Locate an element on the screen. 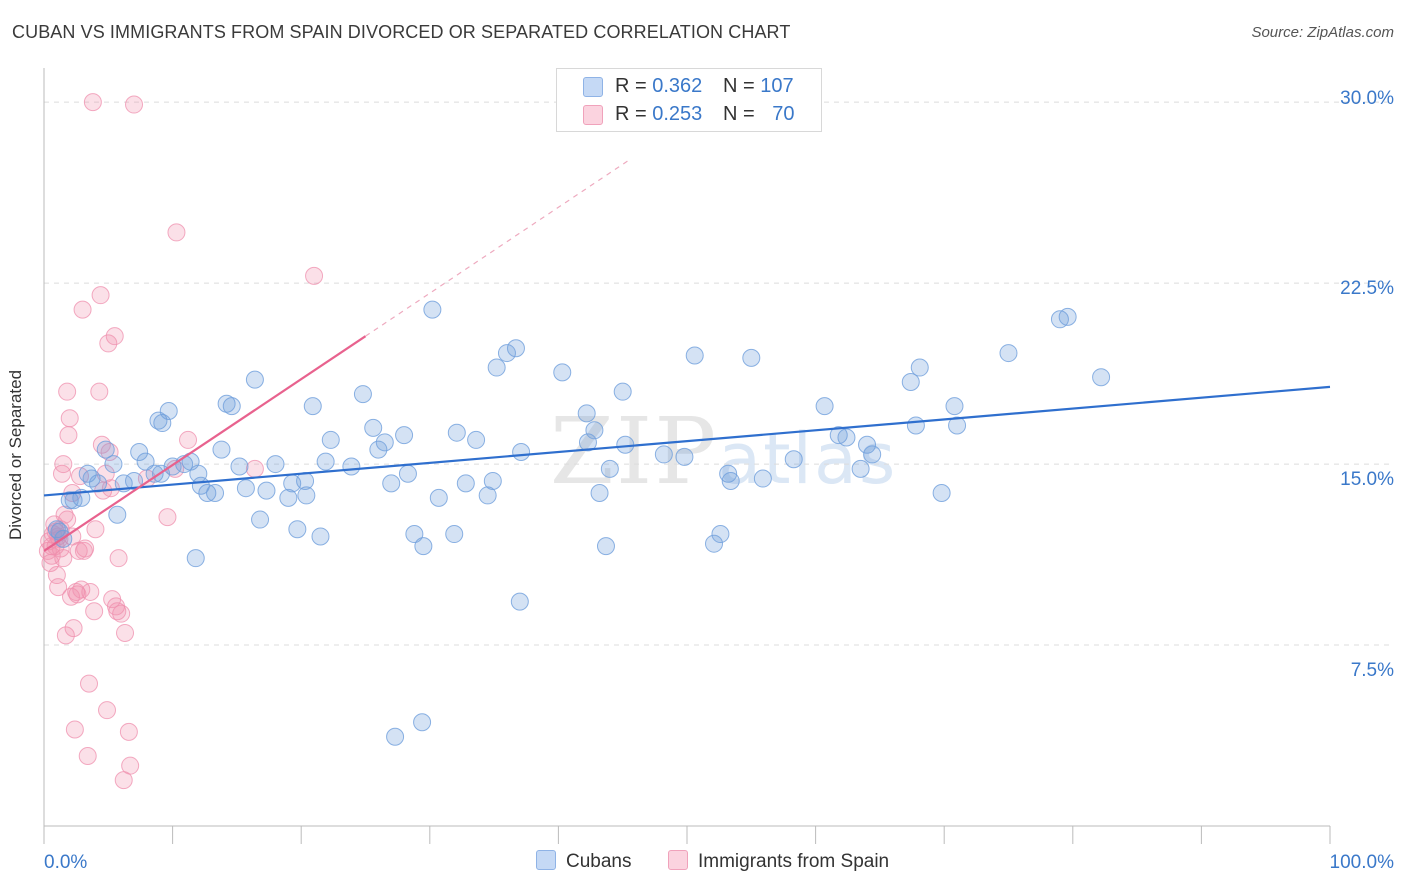 Image resolution: width=1406 pixels, height=892 pixels. legend-row-cubans: R = 0.362 N = 107 is located at coordinates (689, 87).